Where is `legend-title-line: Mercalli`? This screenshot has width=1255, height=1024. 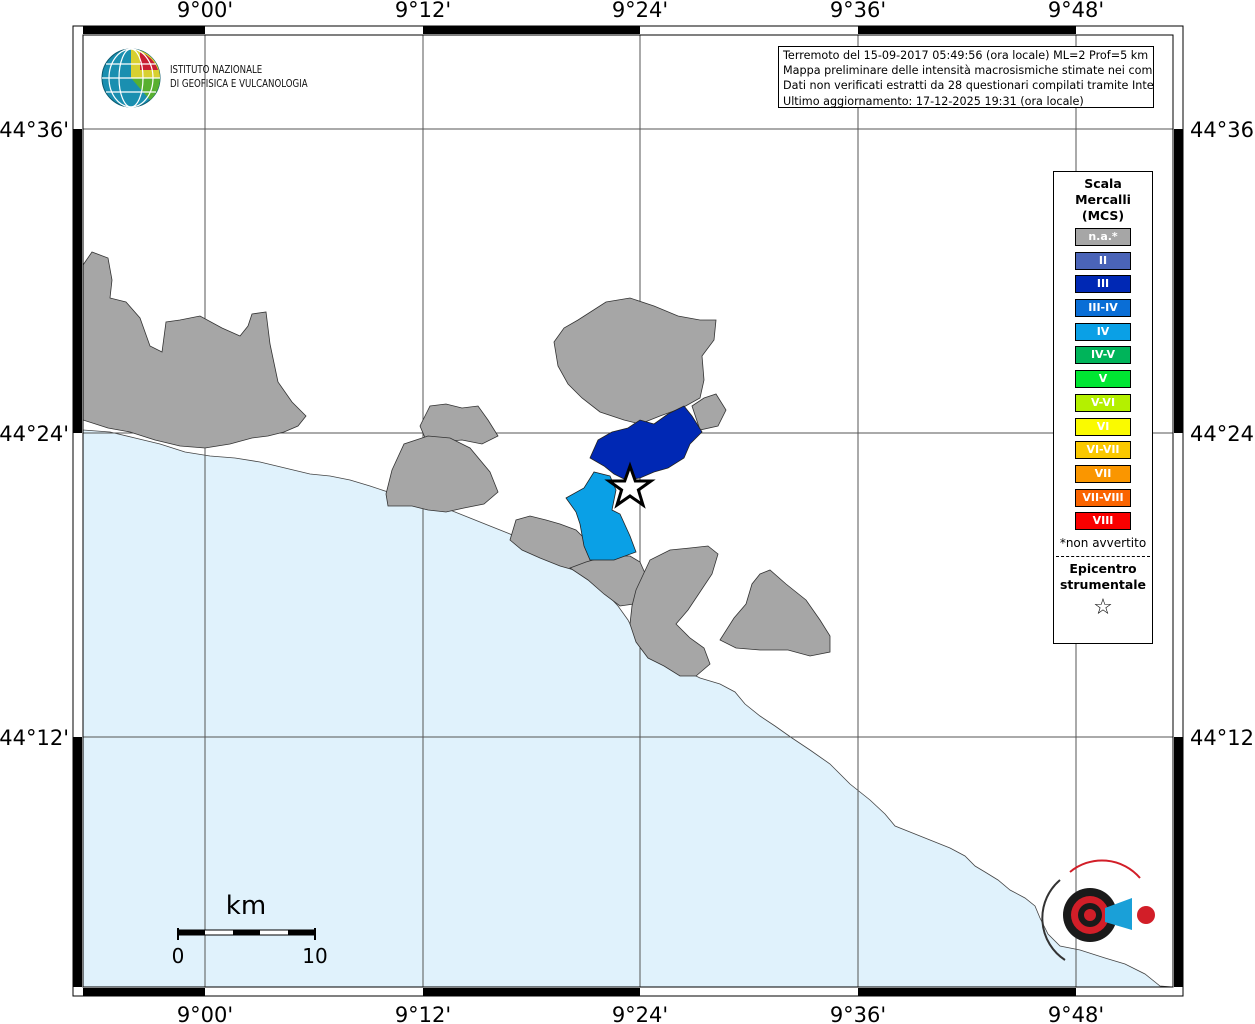
legend-title-line: Mercalli is located at coordinates (1103, 199).